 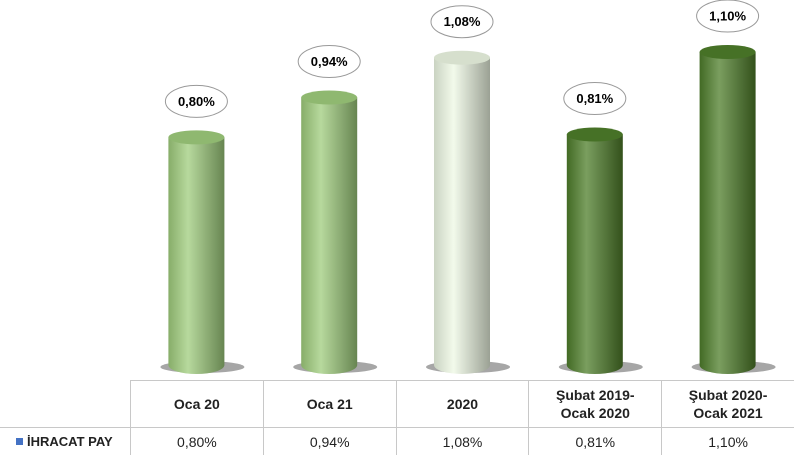 What do you see at coordinates (727, 441) in the screenshot?
I see `table-value: 1,10%` at bounding box center [727, 441].